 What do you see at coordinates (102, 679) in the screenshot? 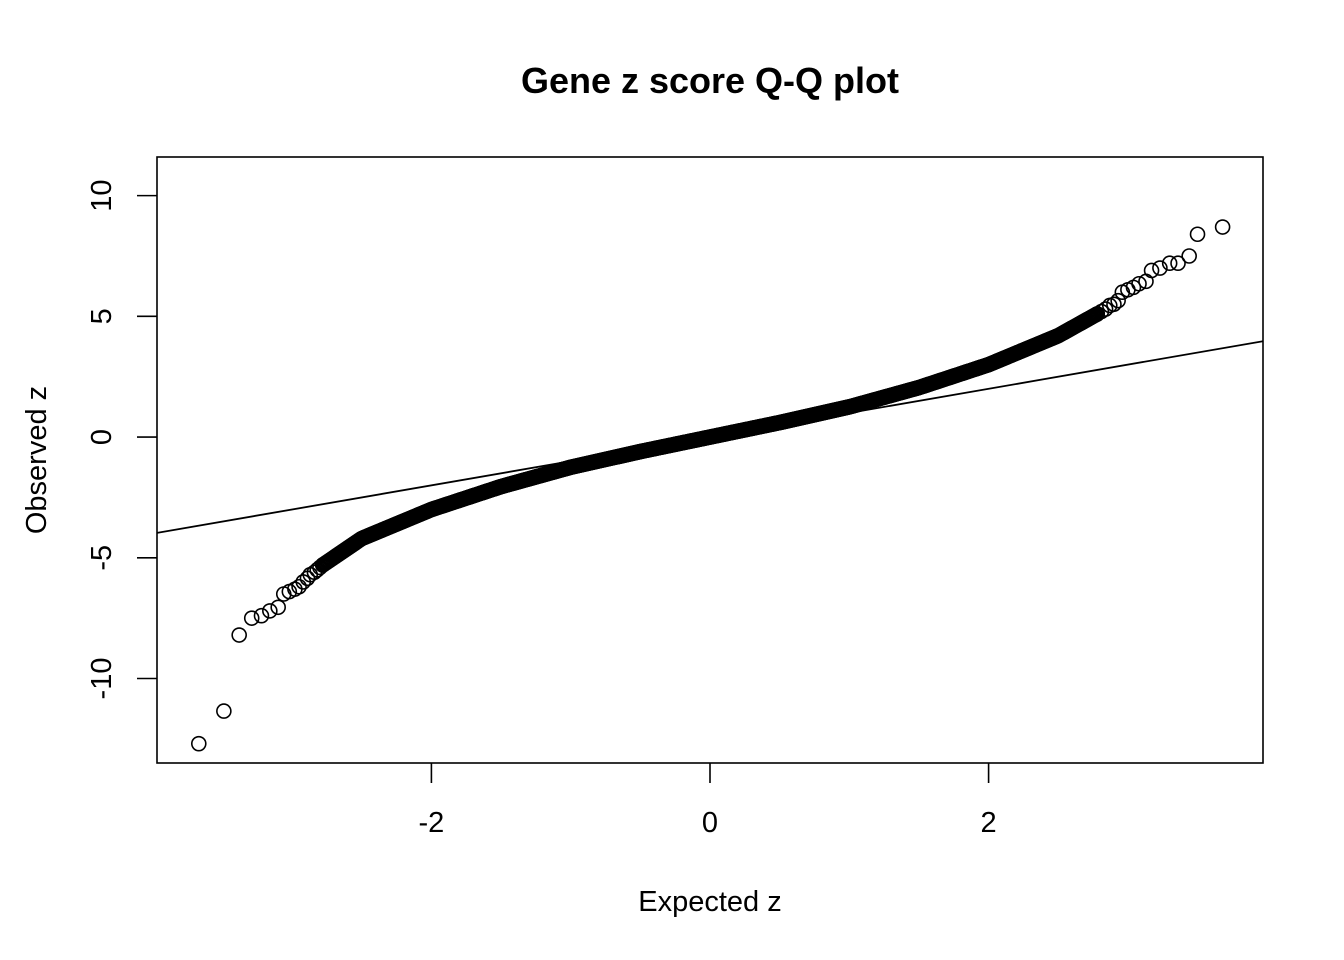
I see `y-tick-label: -10` at bounding box center [102, 679].